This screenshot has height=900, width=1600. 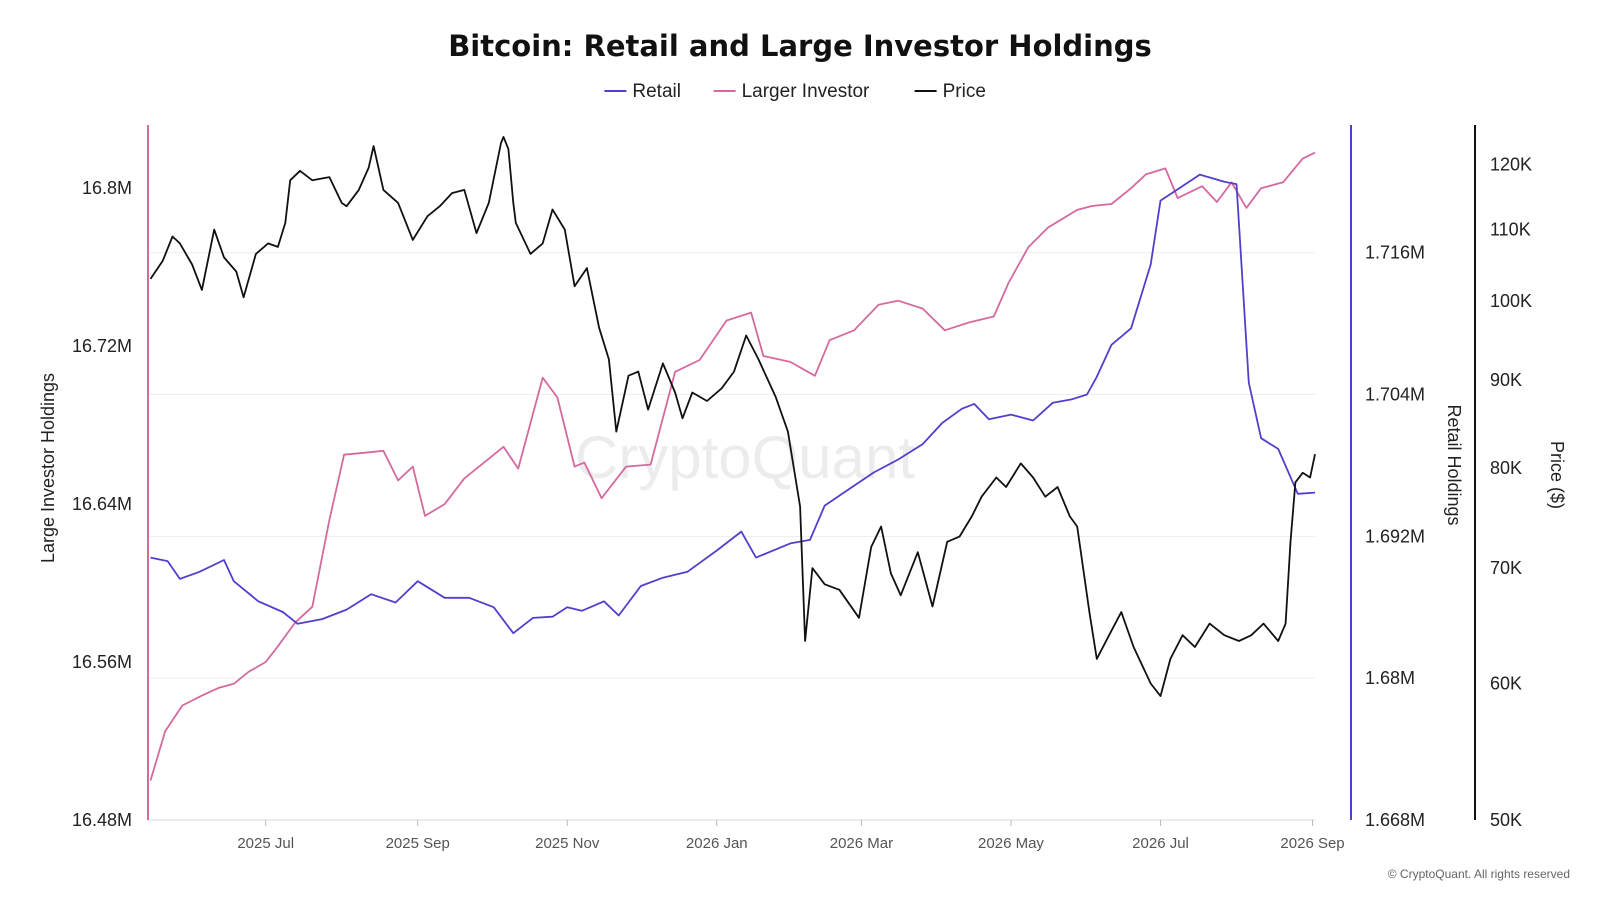 What do you see at coordinates (1390, 678) in the screenshot?
I see `retail-tick-label: 1.68M` at bounding box center [1390, 678].